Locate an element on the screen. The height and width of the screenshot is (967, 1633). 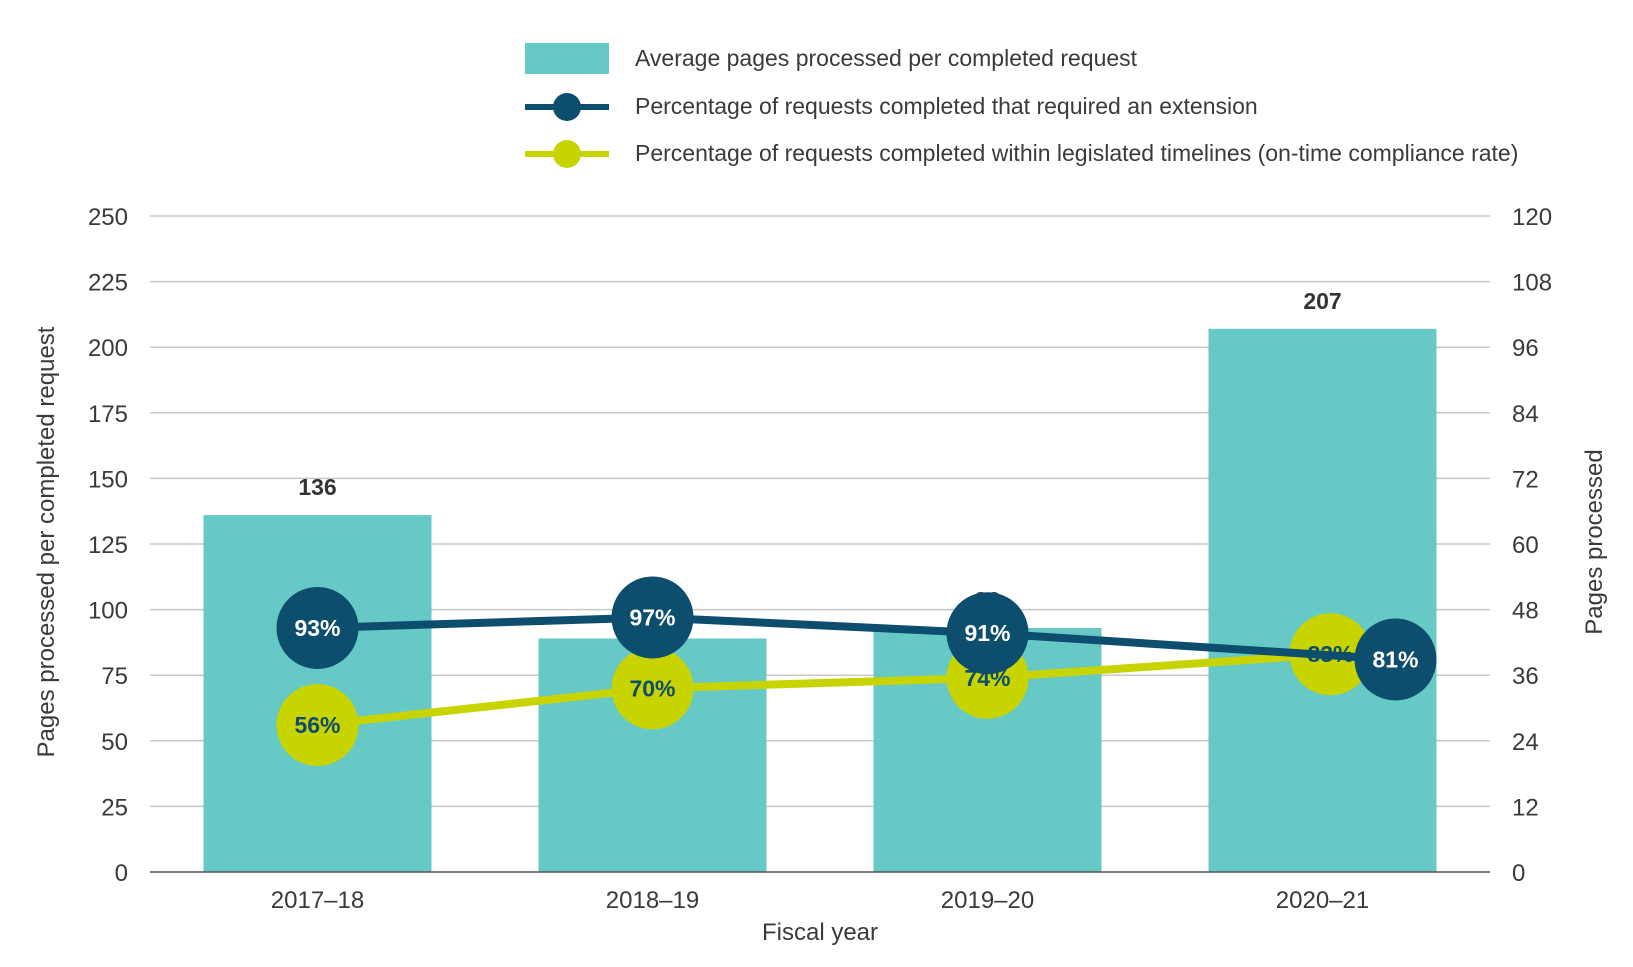
legend-bar-swatch is located at coordinates (567, 58).